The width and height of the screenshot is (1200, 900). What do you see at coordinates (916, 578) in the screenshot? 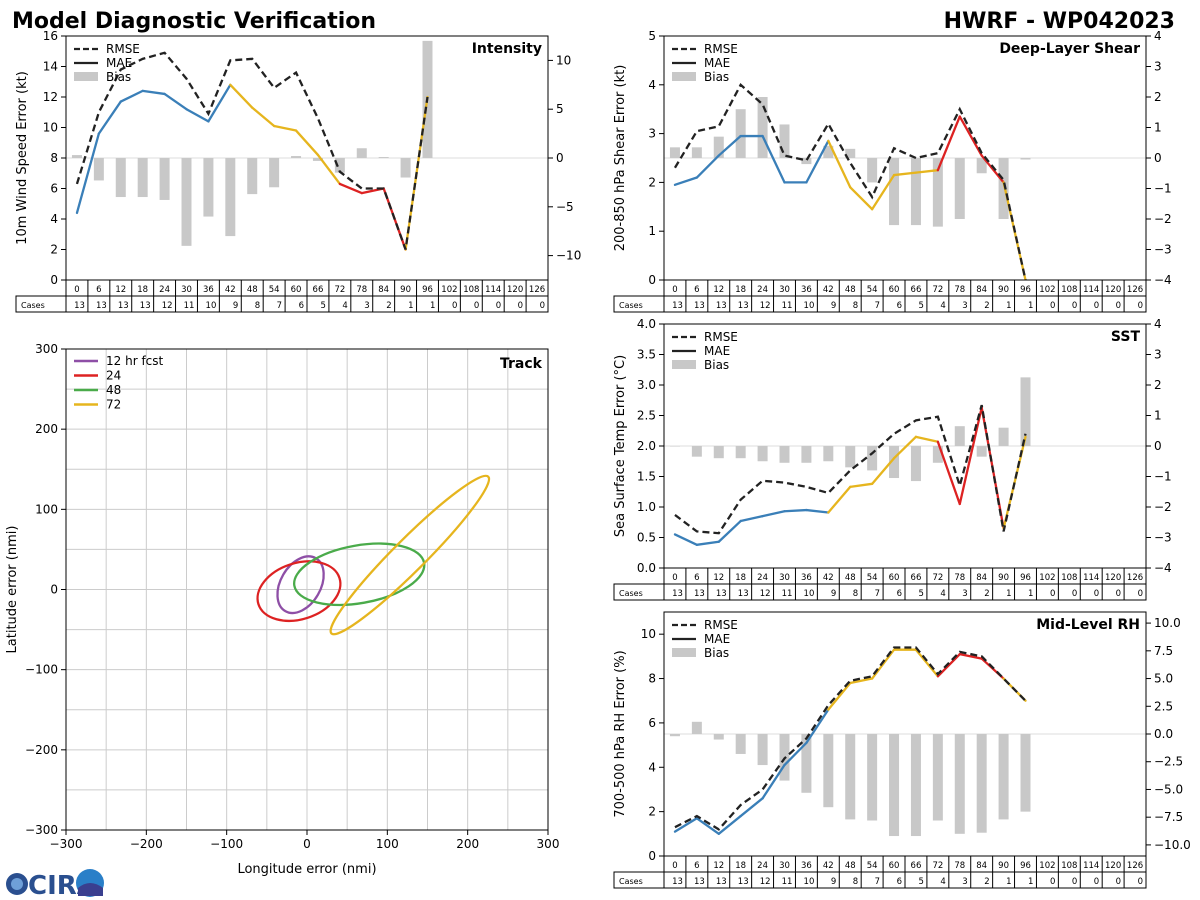
I see `forecast-hour-label: 66` at bounding box center [916, 578].